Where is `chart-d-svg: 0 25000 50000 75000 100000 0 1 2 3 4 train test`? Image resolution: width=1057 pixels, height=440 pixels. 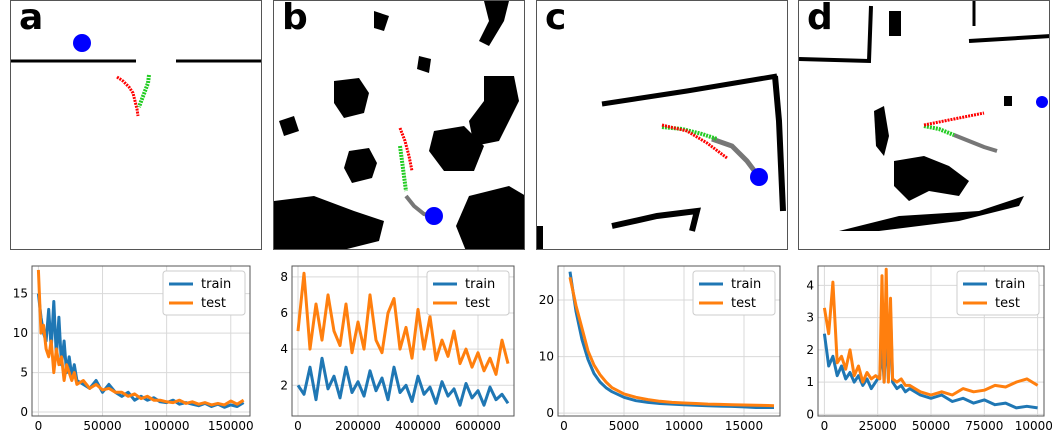
chart-d-svg: 0 25000 50000 75000 100000 0 1 2 3 4 train test is located at coordinates (931, 349).